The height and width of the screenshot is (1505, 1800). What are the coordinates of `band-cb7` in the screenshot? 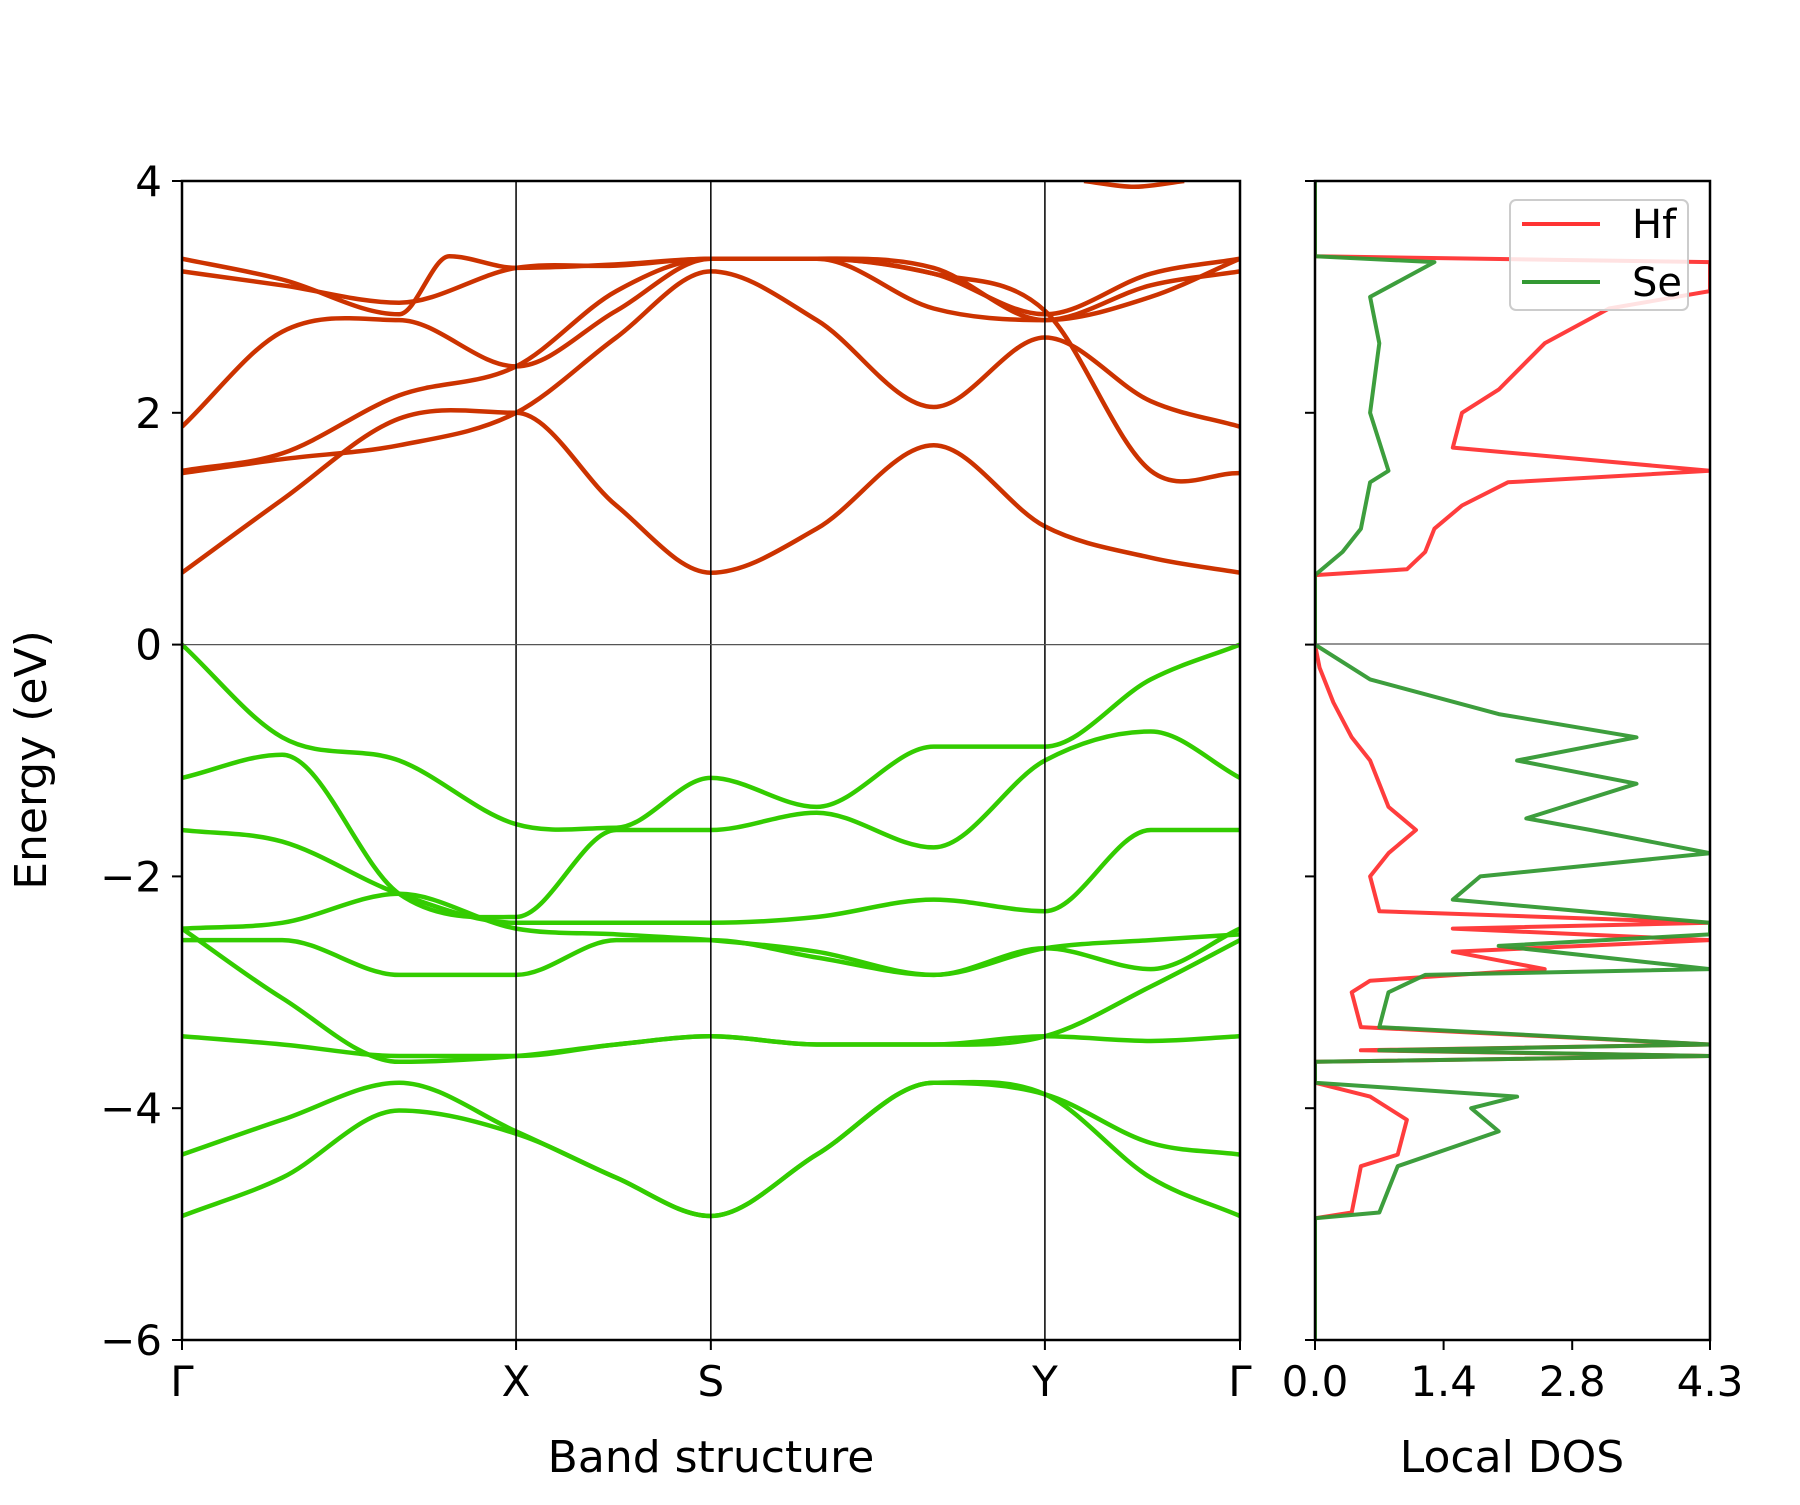 It's located at (1134, 185).